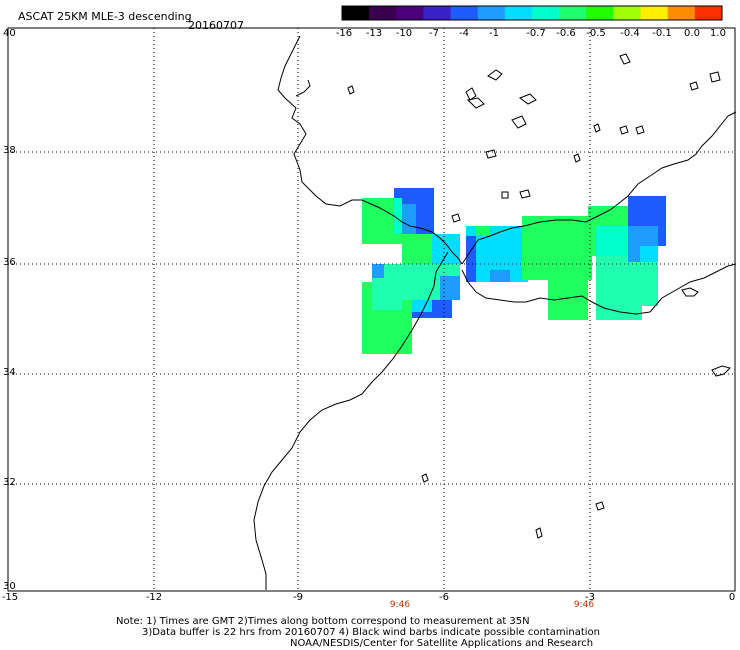 Image resolution: width=740 pixels, height=650 pixels. Describe the element at coordinates (630, 33) in the screenshot. I see `colorbar-label: -0.4` at that location.